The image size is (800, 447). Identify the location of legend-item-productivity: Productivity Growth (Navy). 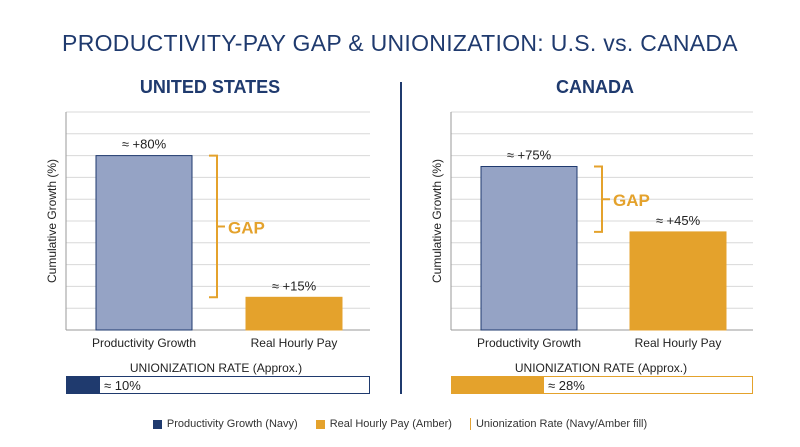
(225, 424).